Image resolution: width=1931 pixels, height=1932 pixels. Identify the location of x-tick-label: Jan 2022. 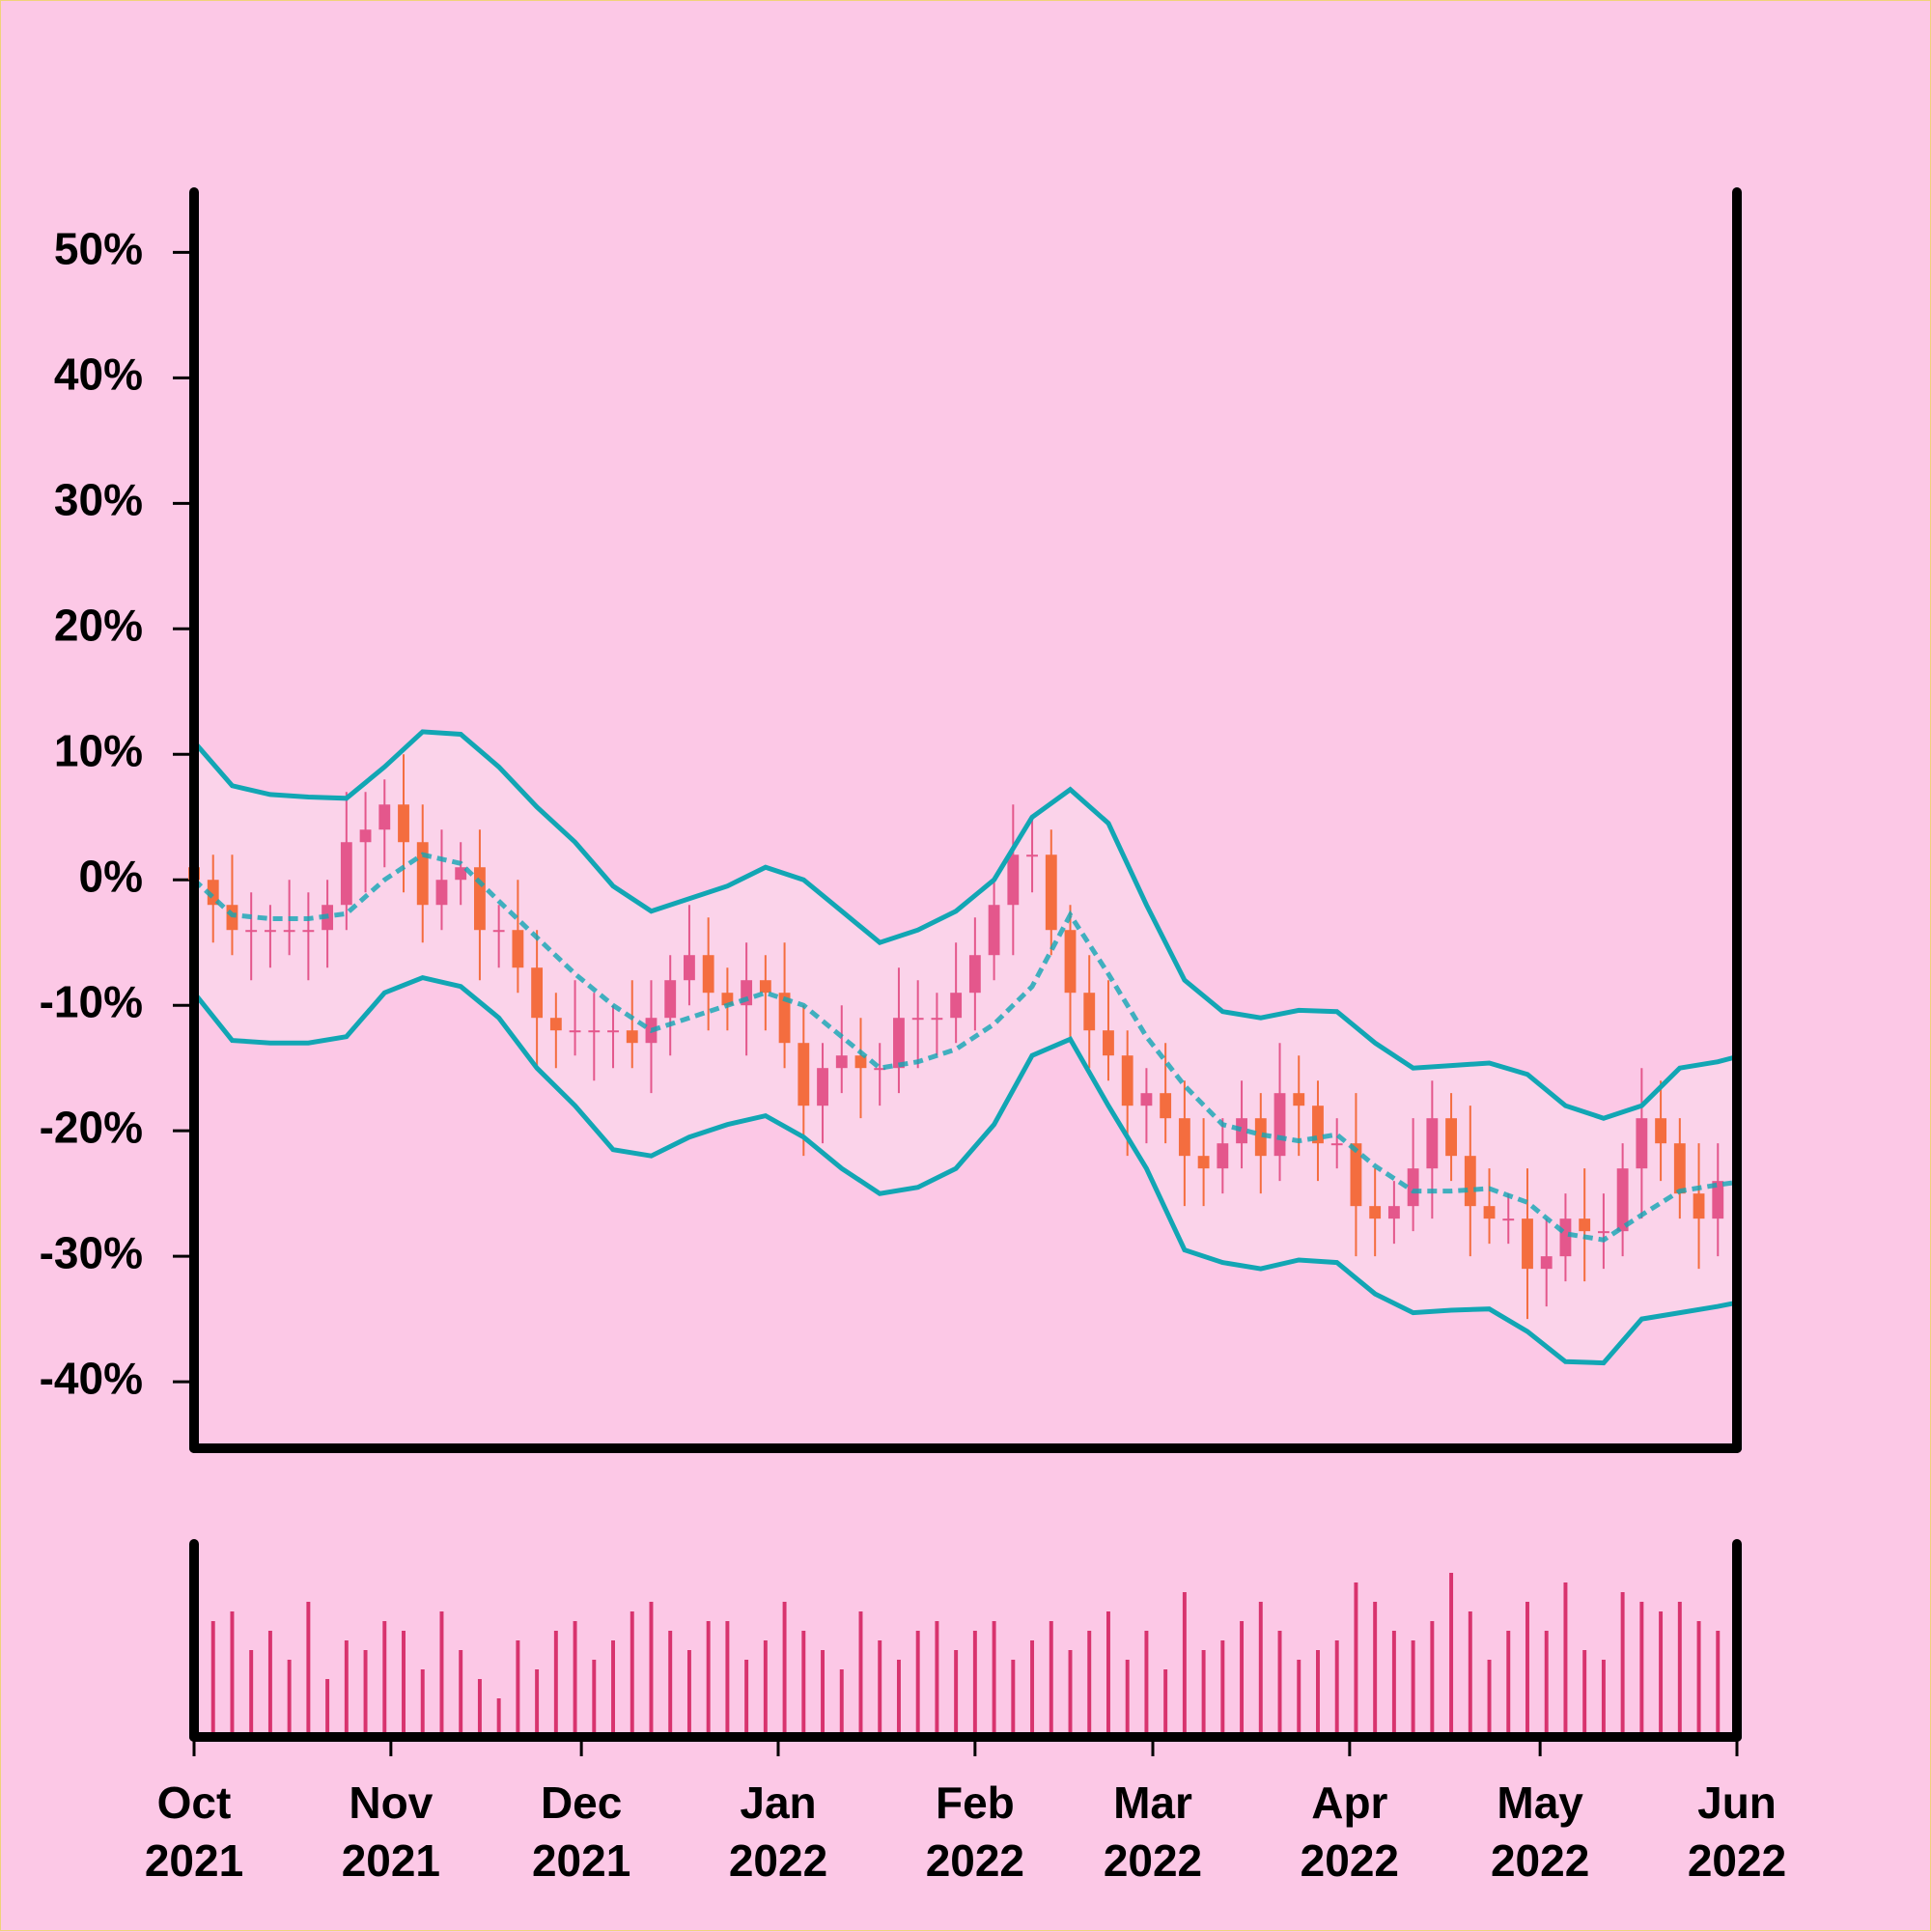
(778, 1832).